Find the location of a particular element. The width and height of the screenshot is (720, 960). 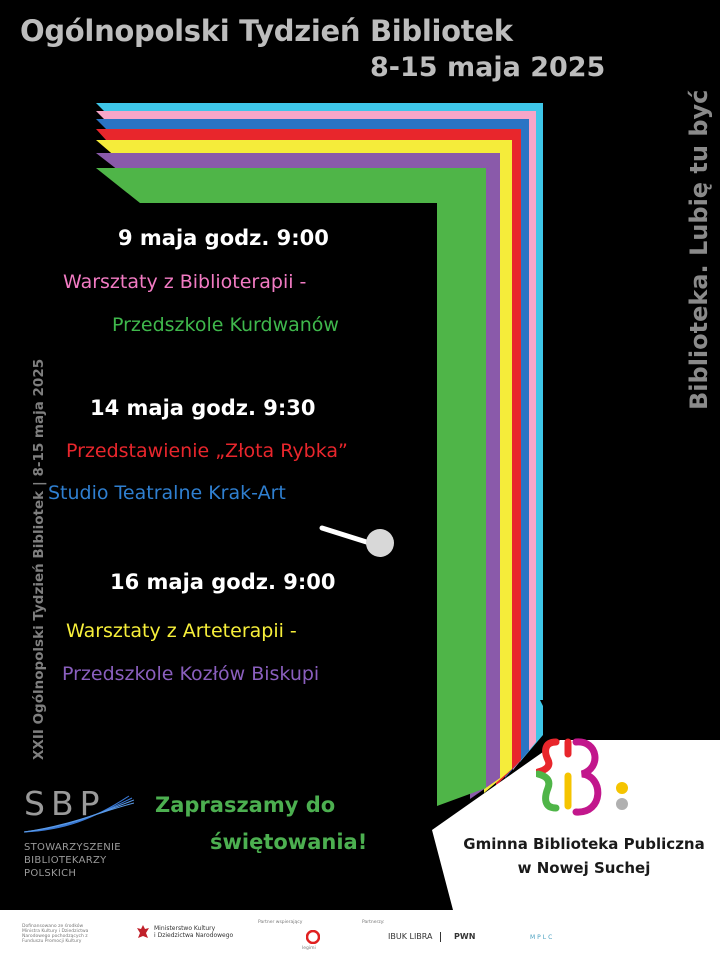

mplc-logo: MPLC is located at coordinates (542, 937).